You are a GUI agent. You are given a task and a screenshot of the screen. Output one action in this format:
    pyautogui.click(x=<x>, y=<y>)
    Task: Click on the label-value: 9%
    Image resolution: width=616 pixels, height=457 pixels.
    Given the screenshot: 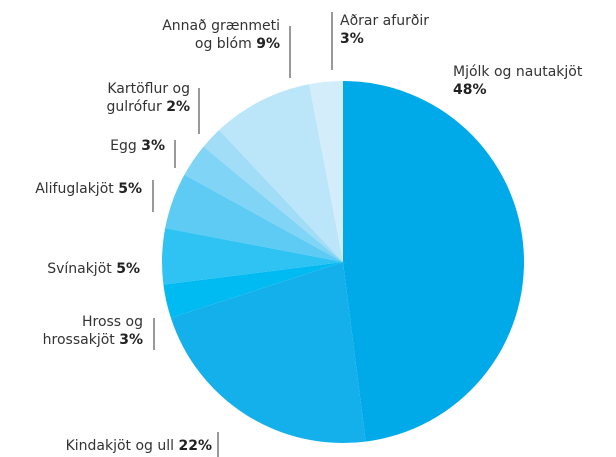 What is the action you would take?
    pyautogui.click(x=268, y=44)
    